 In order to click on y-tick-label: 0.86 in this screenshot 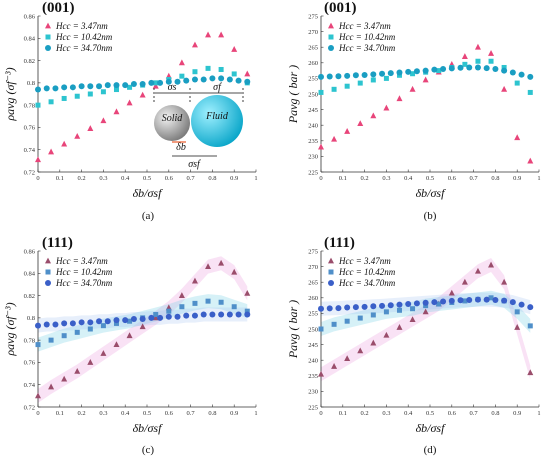, I will do `click(30, 16)`.